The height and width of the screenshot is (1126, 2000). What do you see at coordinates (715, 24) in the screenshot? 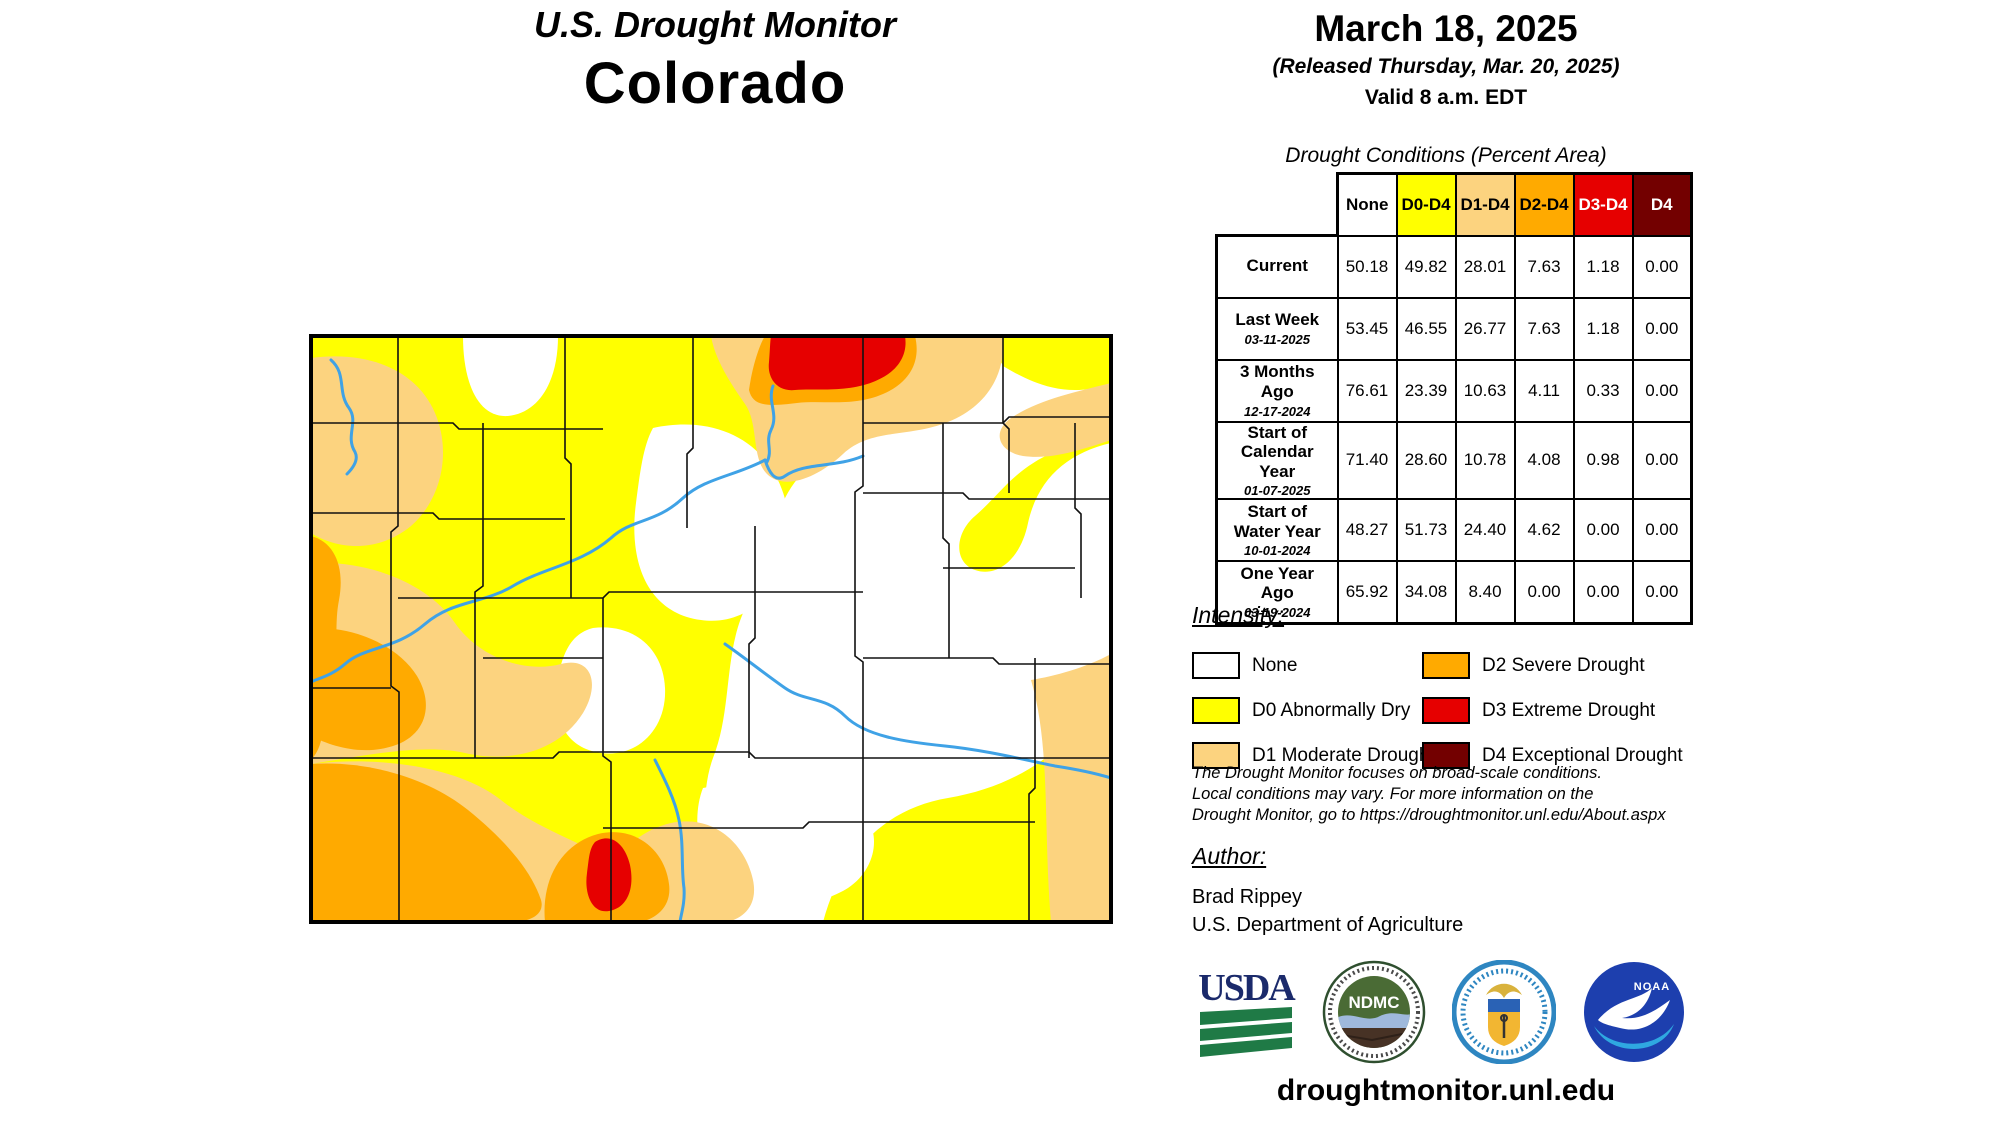
I see `report-title: U.S. Drought Monitor` at bounding box center [715, 24].